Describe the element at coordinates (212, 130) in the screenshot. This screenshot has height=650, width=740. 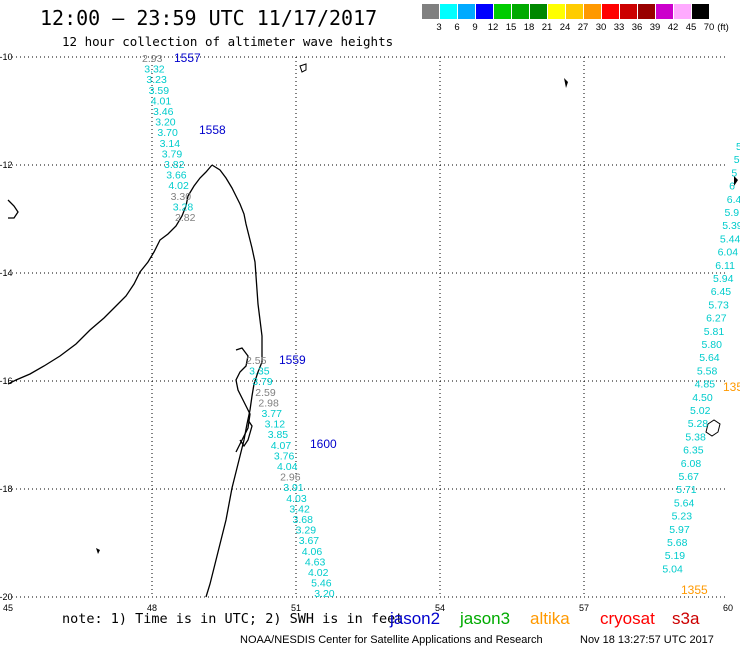
I see `pass-time-label: 1558` at that location.